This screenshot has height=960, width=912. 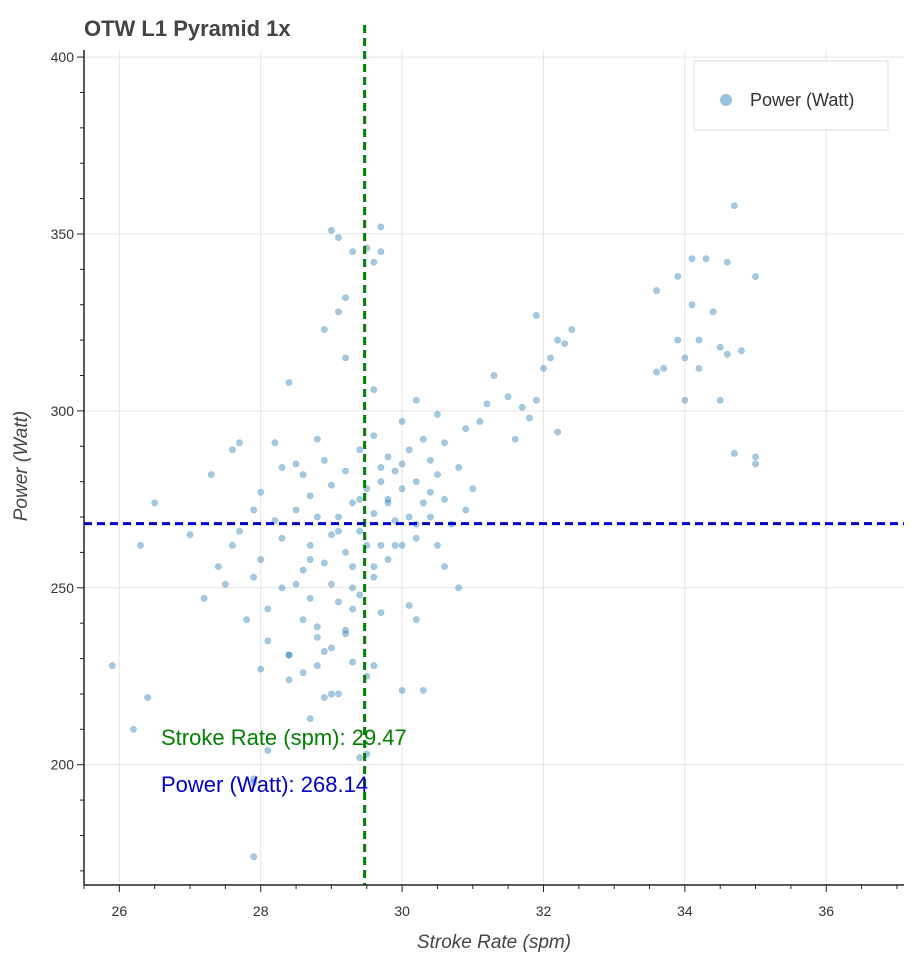 I want to click on y-axis-label: Power (Watt), so click(x=21, y=466).